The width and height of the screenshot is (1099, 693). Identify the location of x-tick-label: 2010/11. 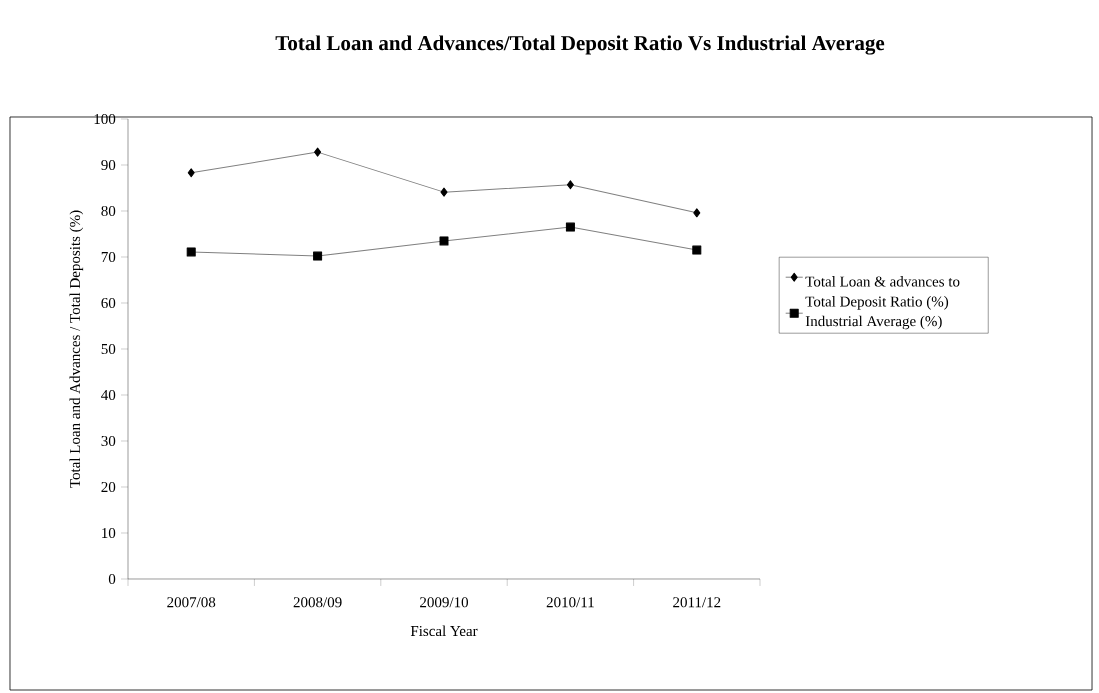
(570, 602).